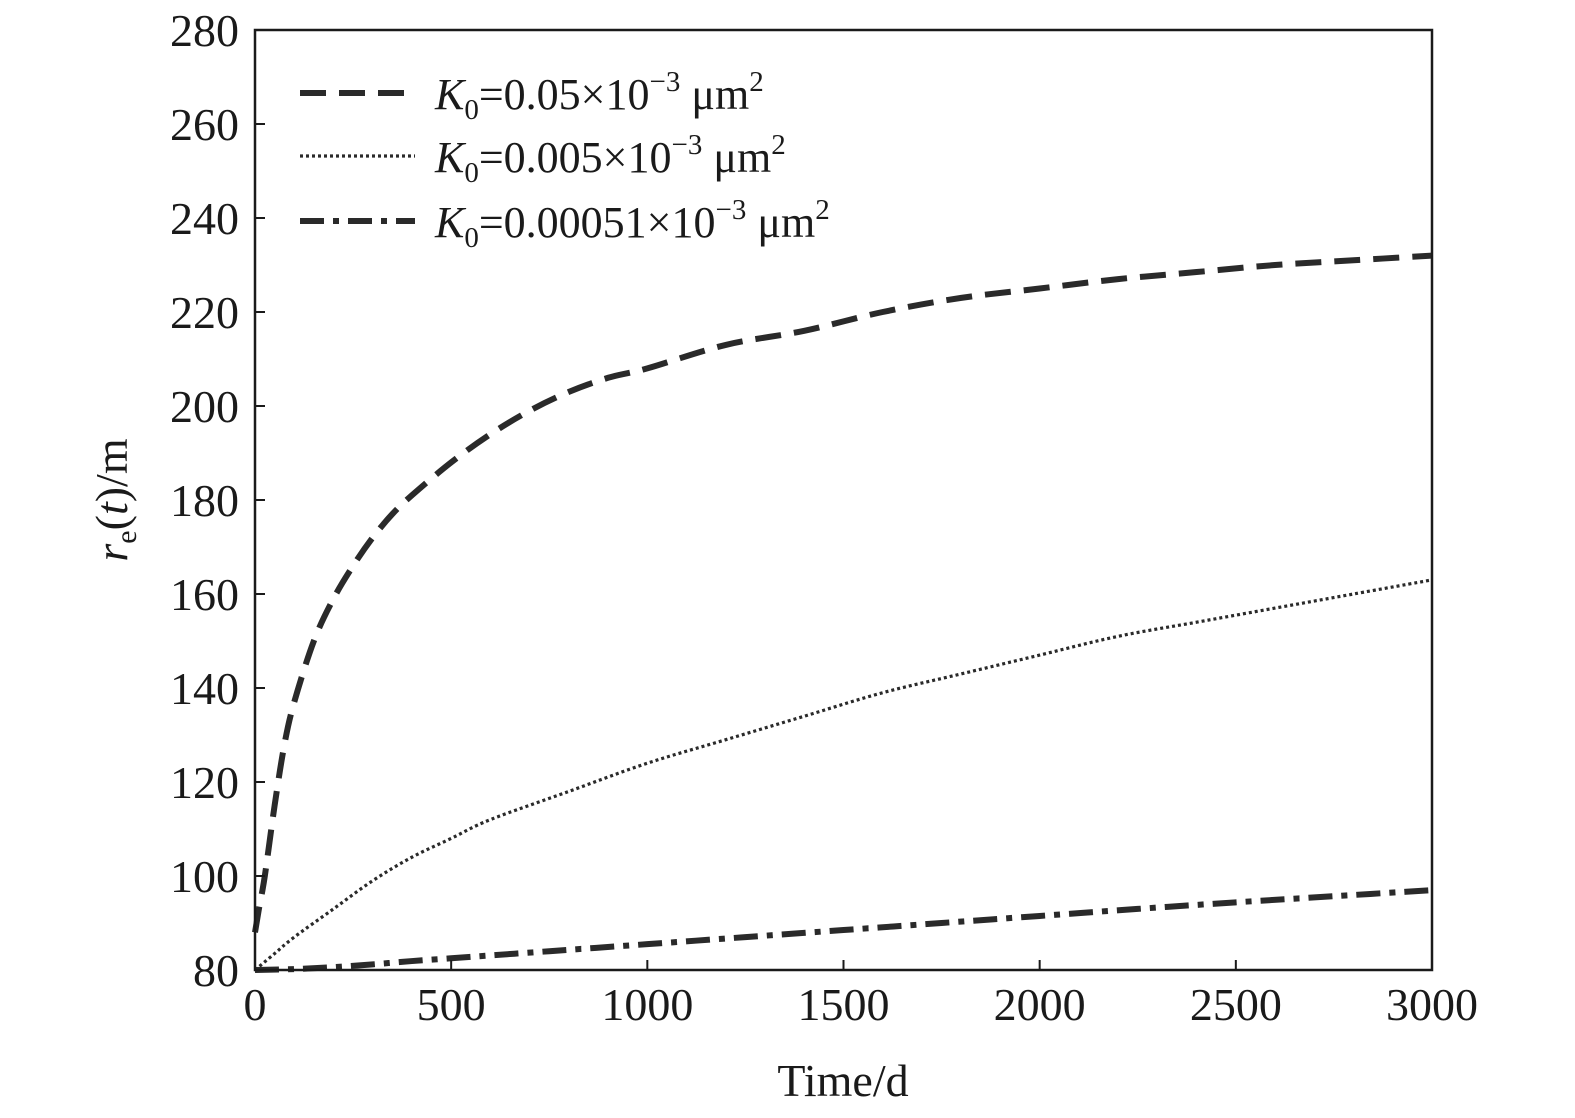 The width and height of the screenshot is (1575, 1118). I want to click on y-tick-label: 260, so click(204, 124).